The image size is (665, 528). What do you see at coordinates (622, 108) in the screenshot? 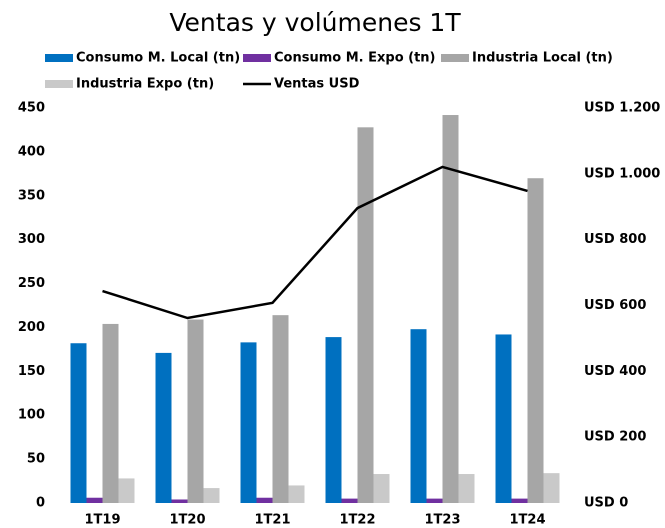
I see `y2-tick-label: USD 1.200` at bounding box center [622, 108].